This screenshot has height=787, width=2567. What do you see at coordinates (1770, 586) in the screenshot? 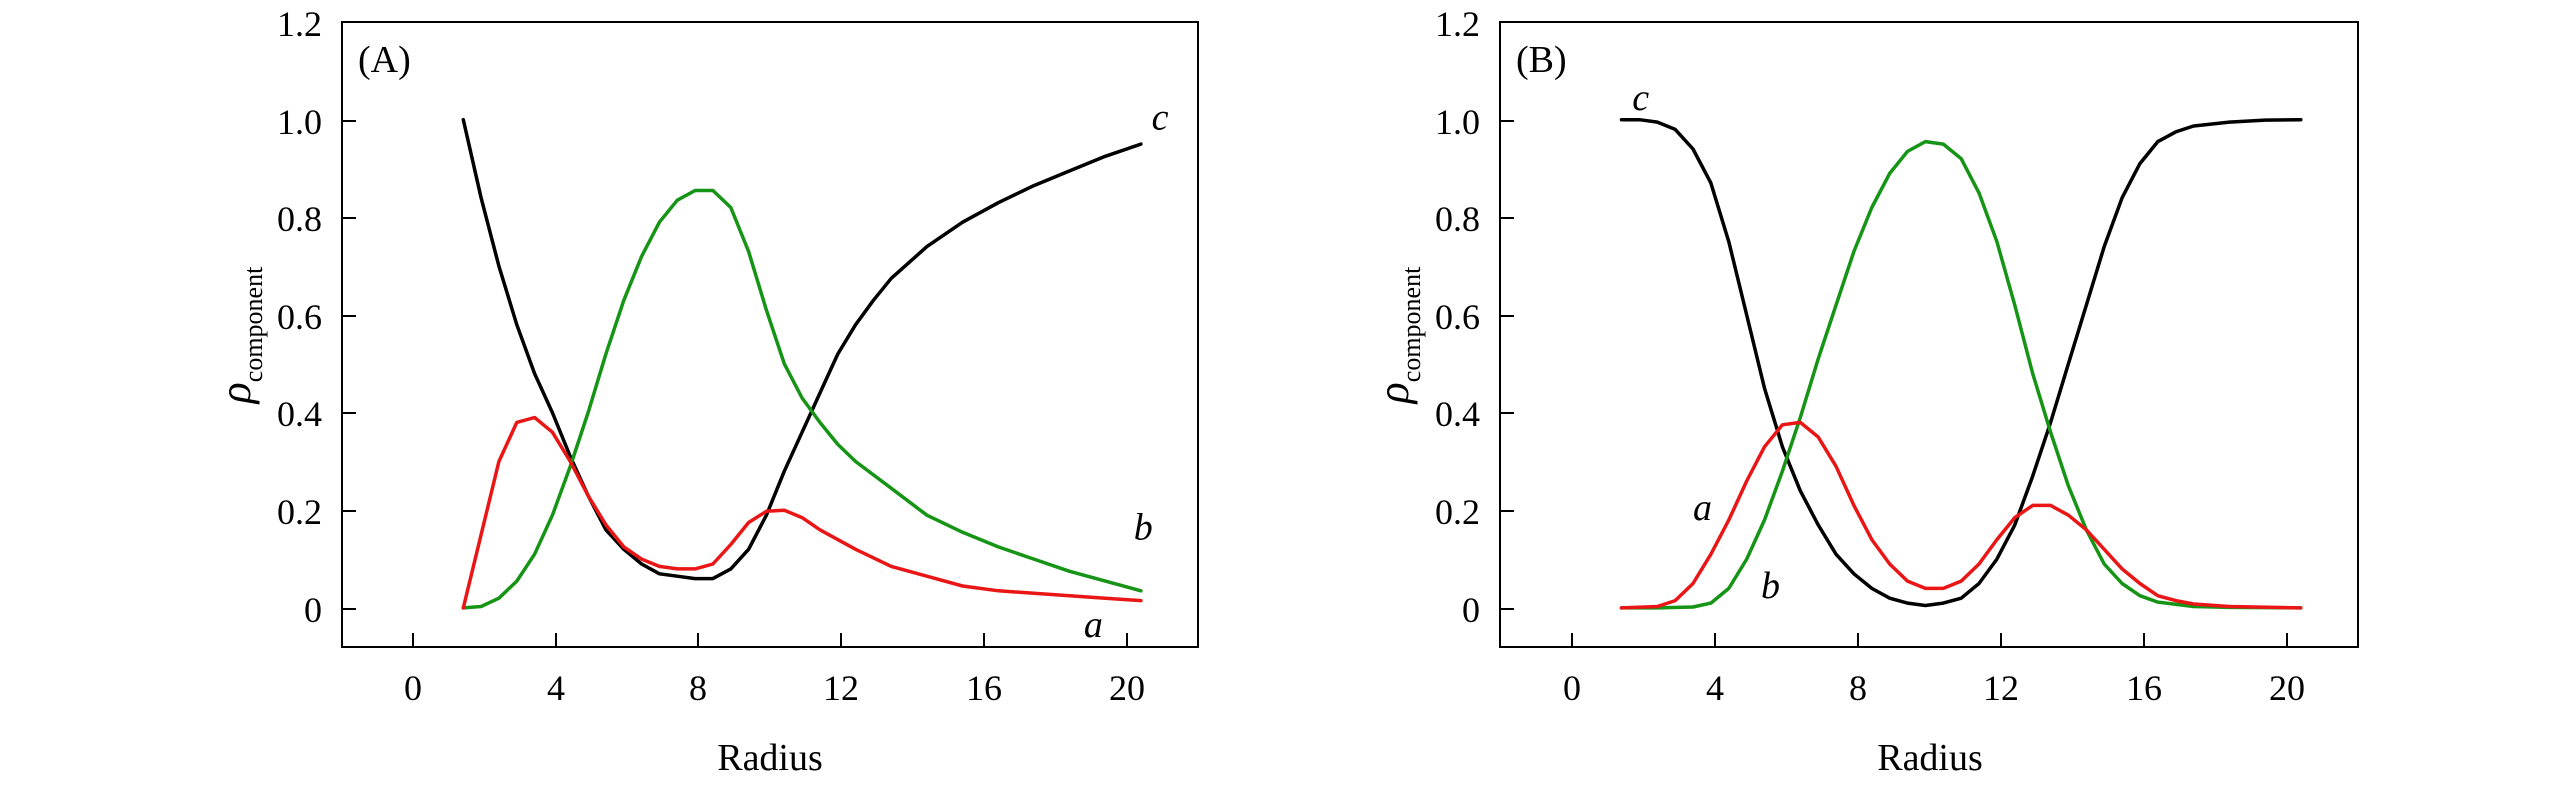
I see `series-label-b-b: b` at bounding box center [1770, 586].